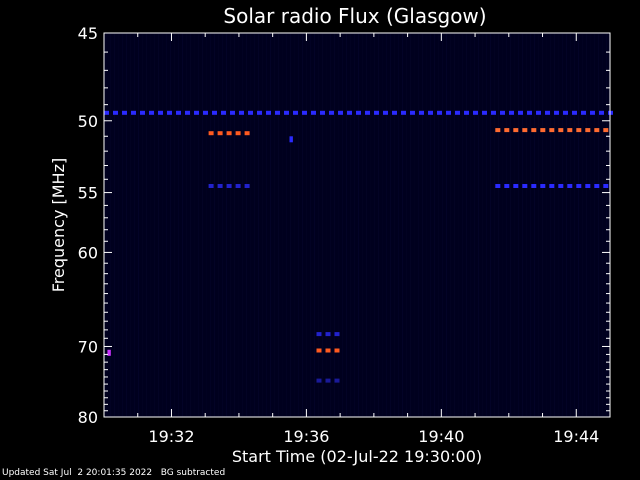 This screenshot has height=480, width=640. What do you see at coordinates (354, 16) in the screenshot?
I see `chart-title: Solar radio Flux (Glasgow)` at bounding box center [354, 16].